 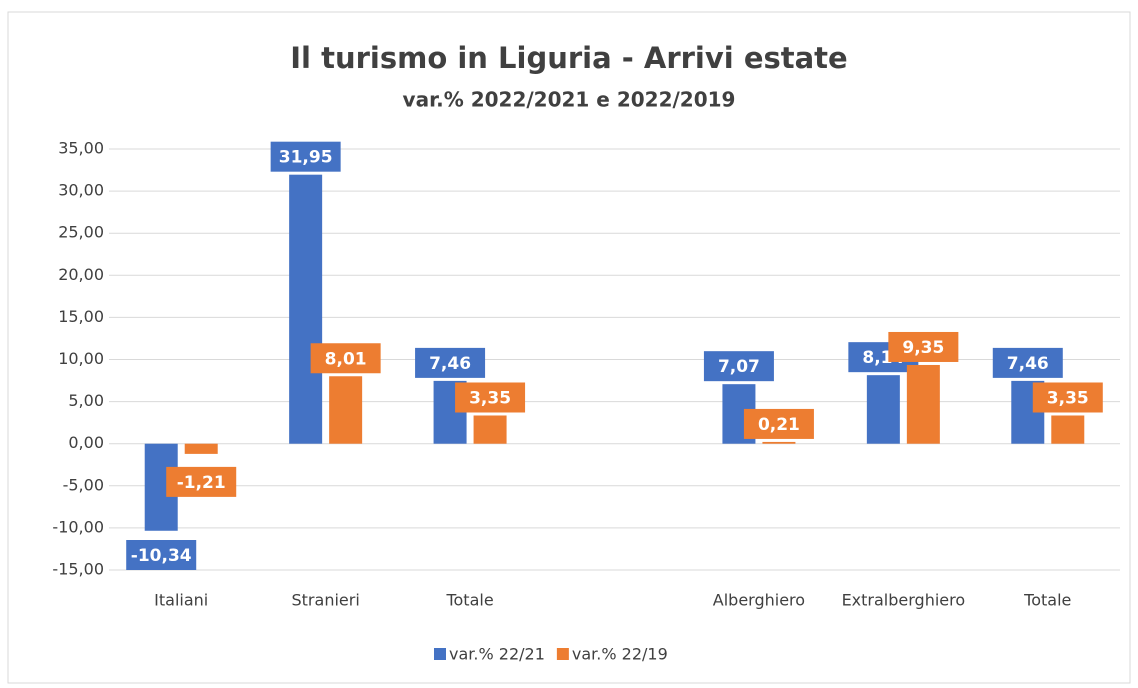 I want to click on value-label: 7,07, so click(x=739, y=367).